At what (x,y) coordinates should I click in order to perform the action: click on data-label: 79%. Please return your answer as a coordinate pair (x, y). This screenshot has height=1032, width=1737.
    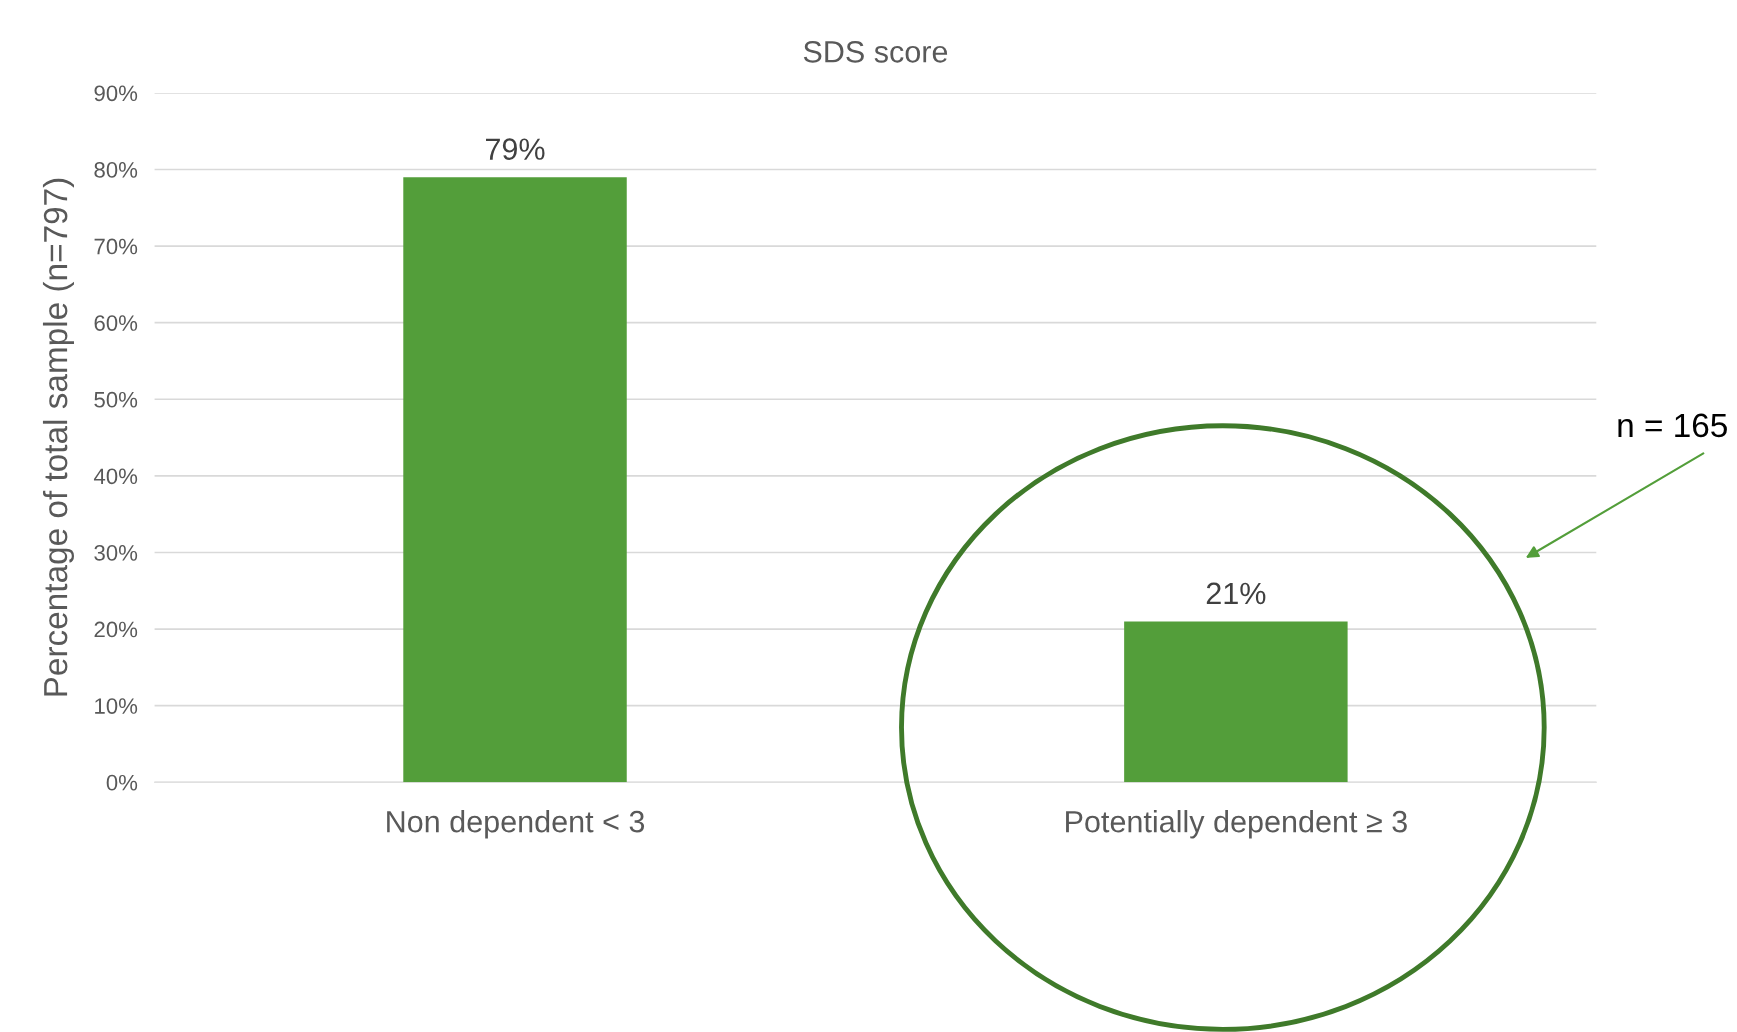
    Looking at the image, I should click on (515, 149).